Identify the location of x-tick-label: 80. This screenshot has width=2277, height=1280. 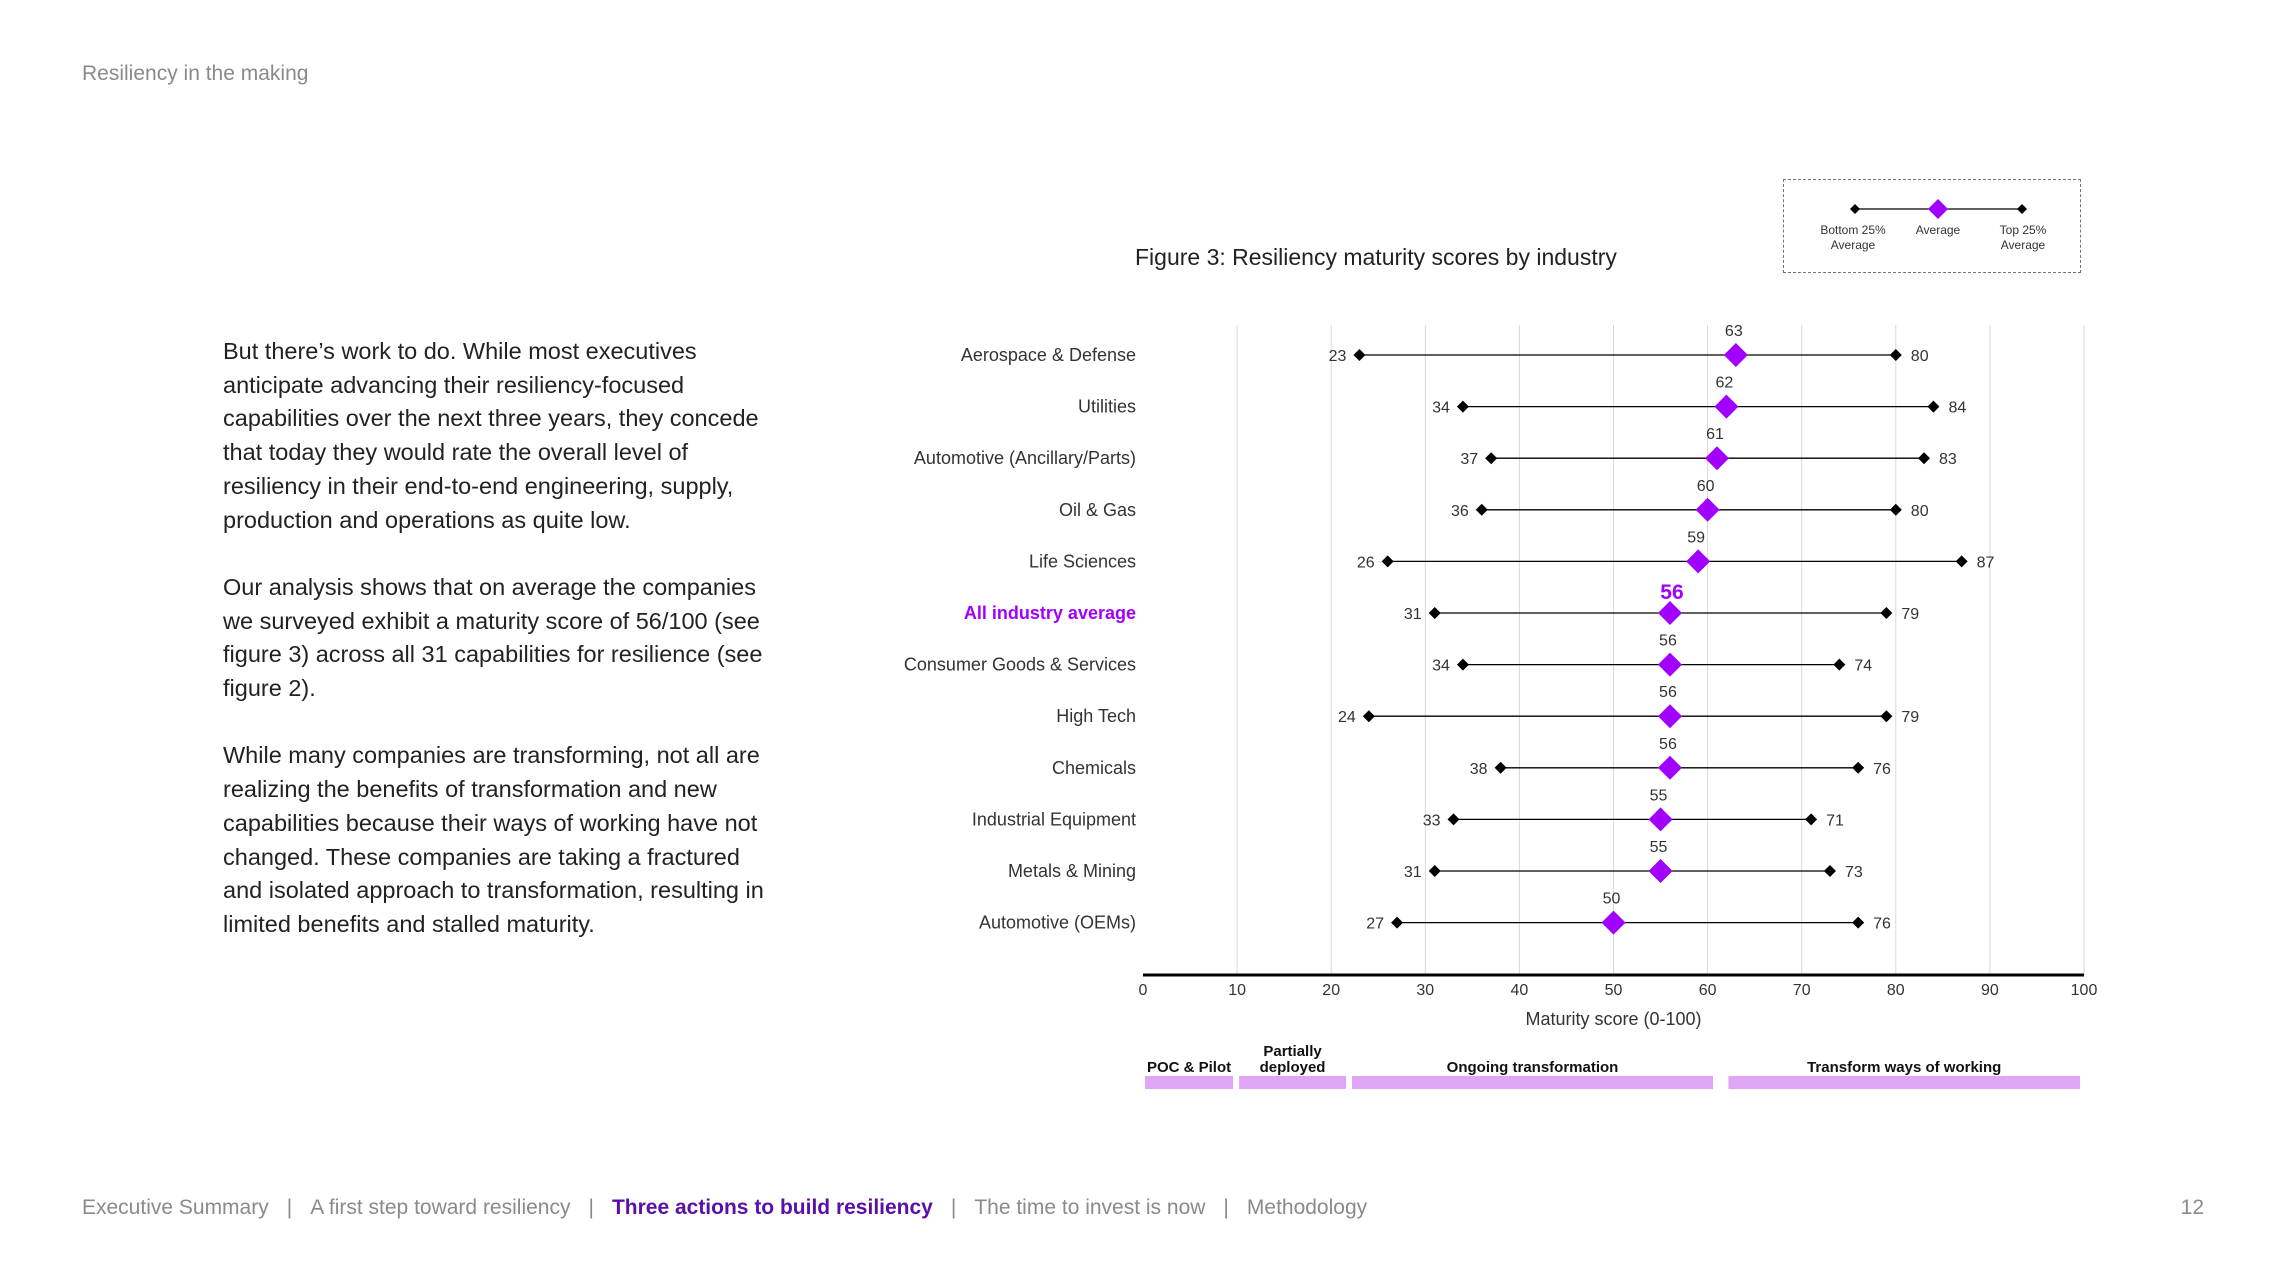
(1896, 990).